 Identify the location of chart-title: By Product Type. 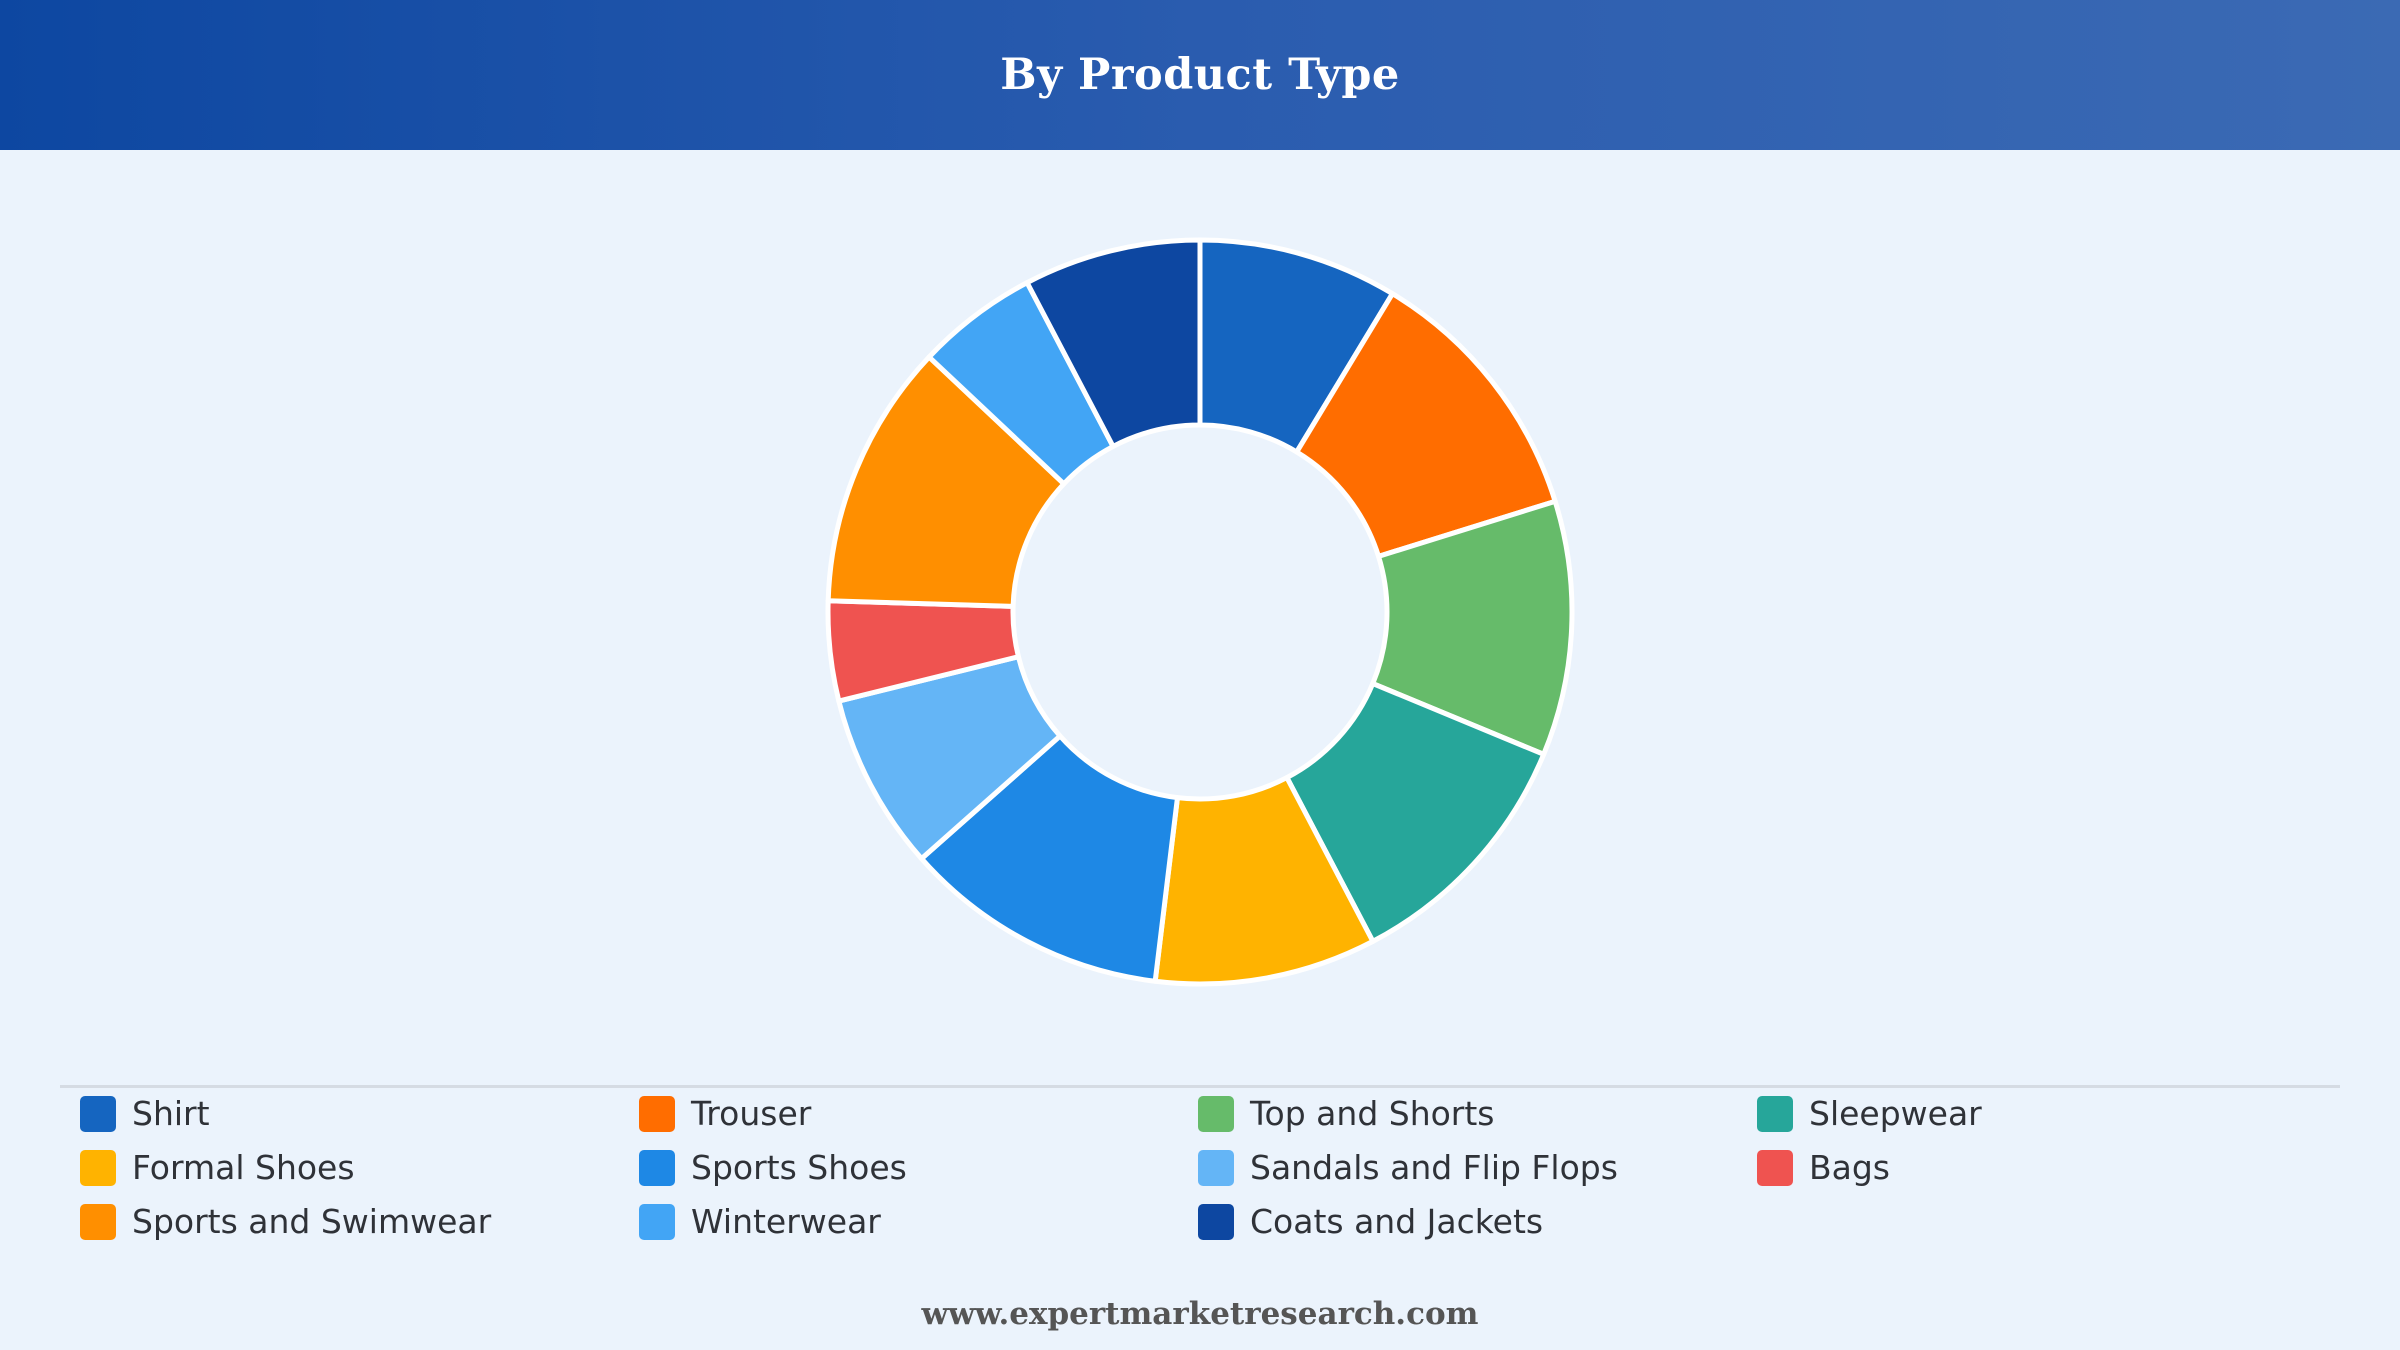
(1200, 75).